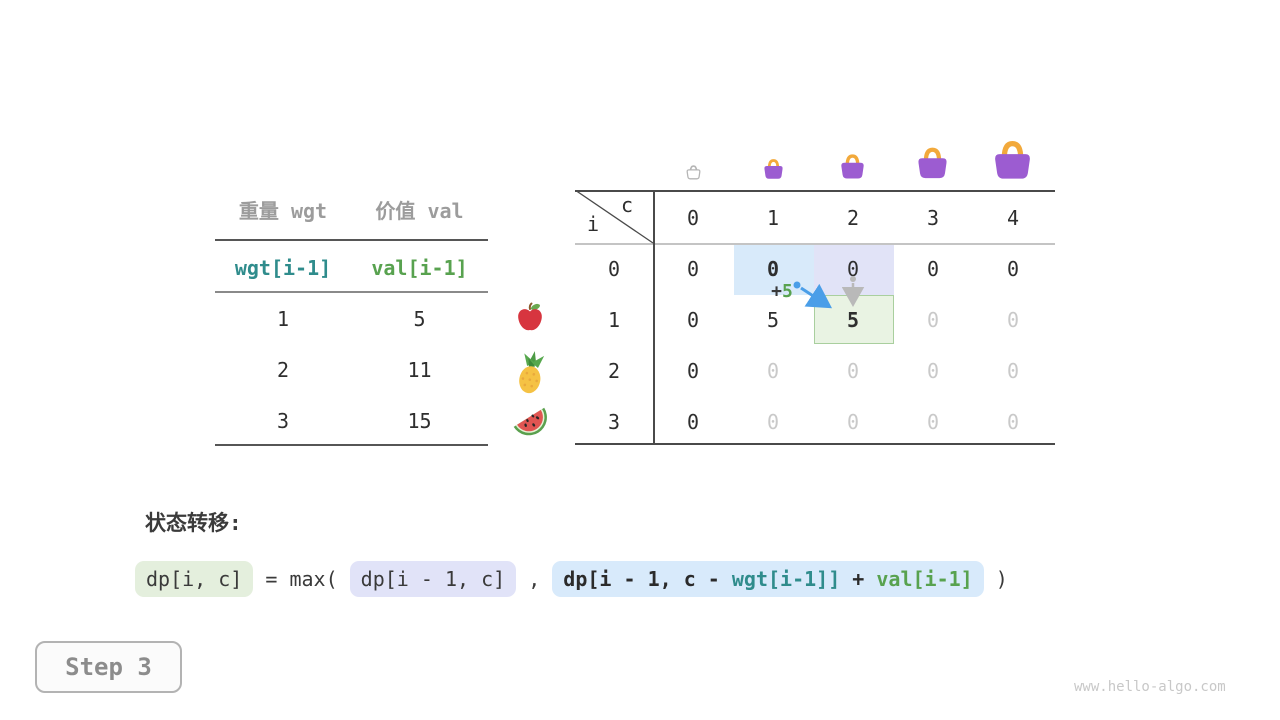 The image size is (1280, 720). What do you see at coordinates (419, 268) in the screenshot?
I see `items-value-var: val[i-1]` at bounding box center [419, 268].